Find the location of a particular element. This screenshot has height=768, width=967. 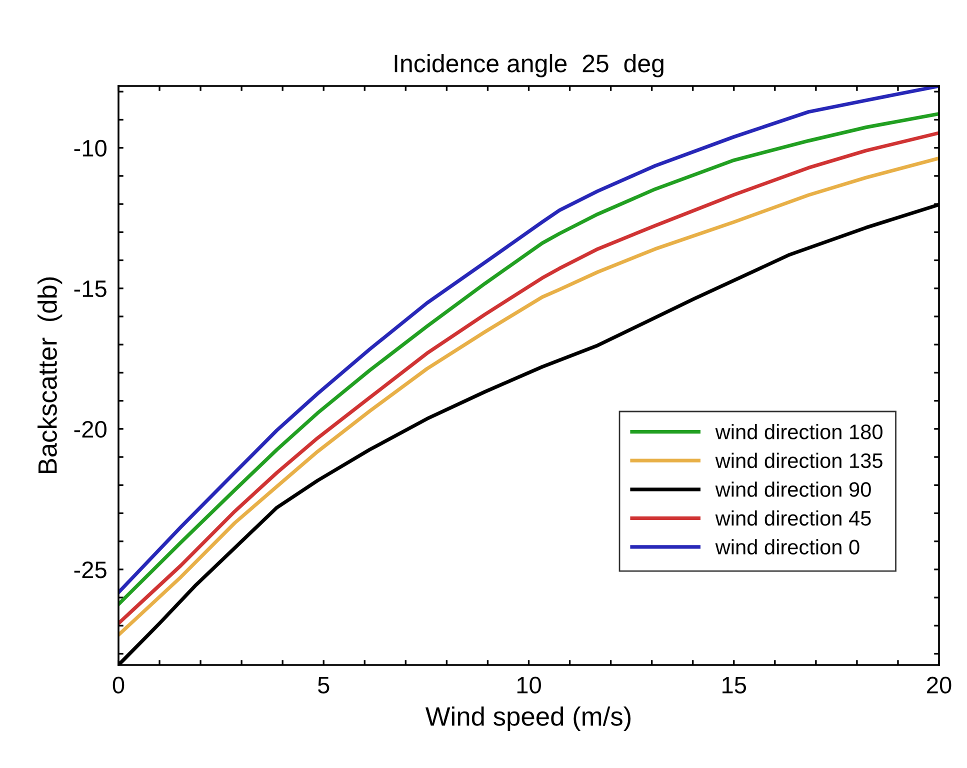

legend-label: wind direction 0 is located at coordinates (787, 546).